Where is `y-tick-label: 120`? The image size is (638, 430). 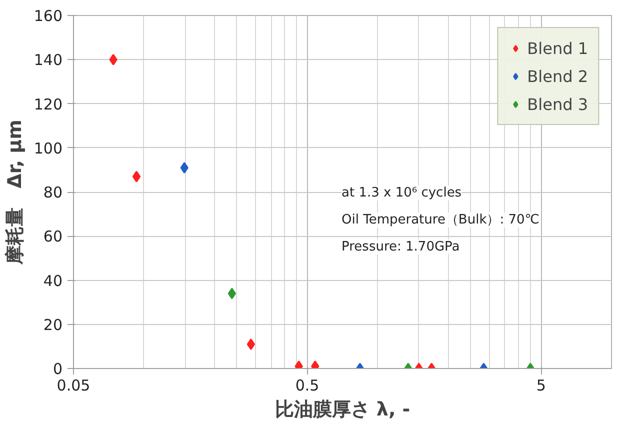 y-tick-label: 120 is located at coordinates (48, 104).